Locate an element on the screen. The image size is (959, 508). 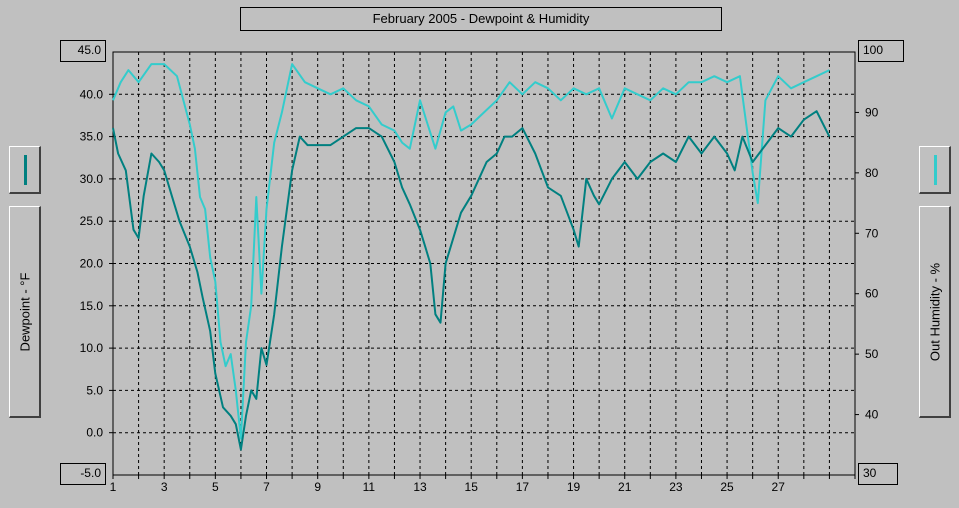
left-axis-max-label: 45.0 is located at coordinates (83, 51).